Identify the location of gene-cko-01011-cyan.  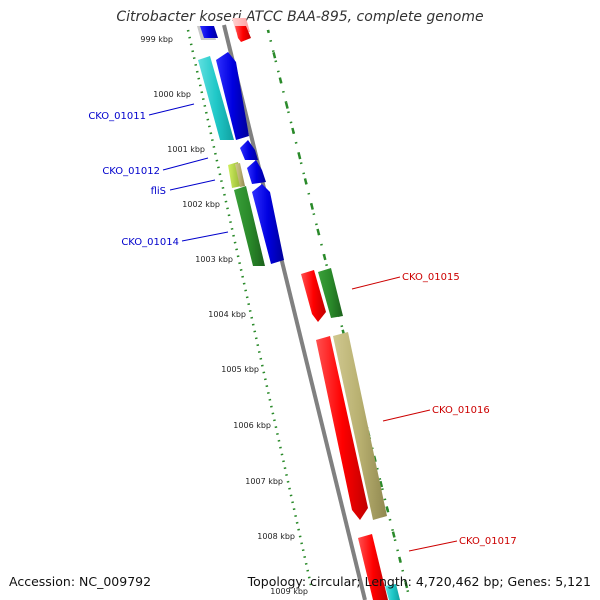
(216, 98).